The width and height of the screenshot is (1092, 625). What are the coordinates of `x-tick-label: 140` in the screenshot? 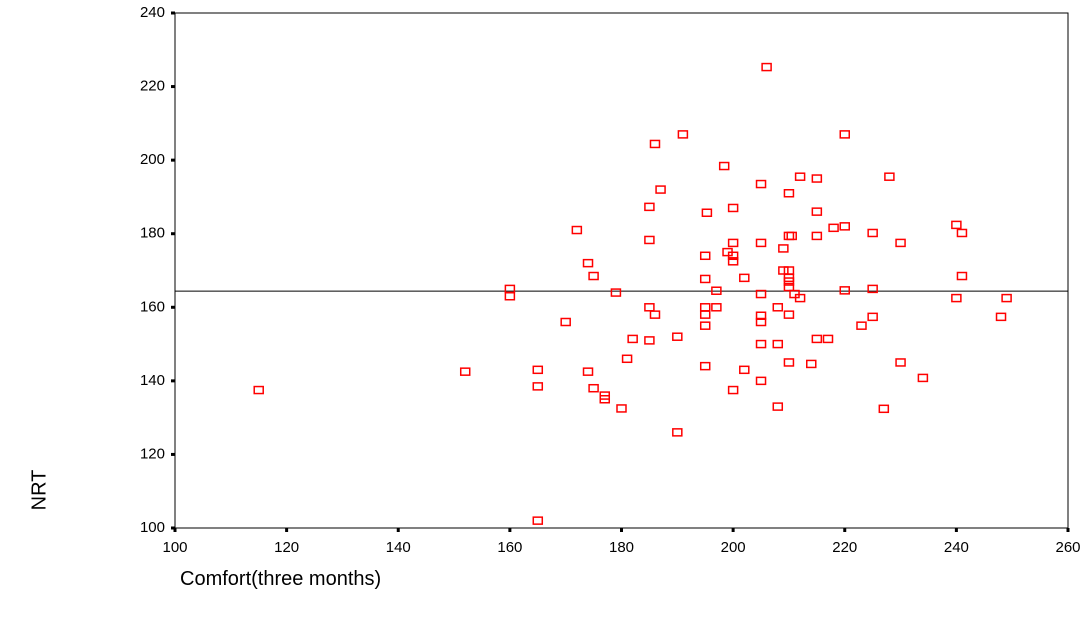 It's located at (398, 547).